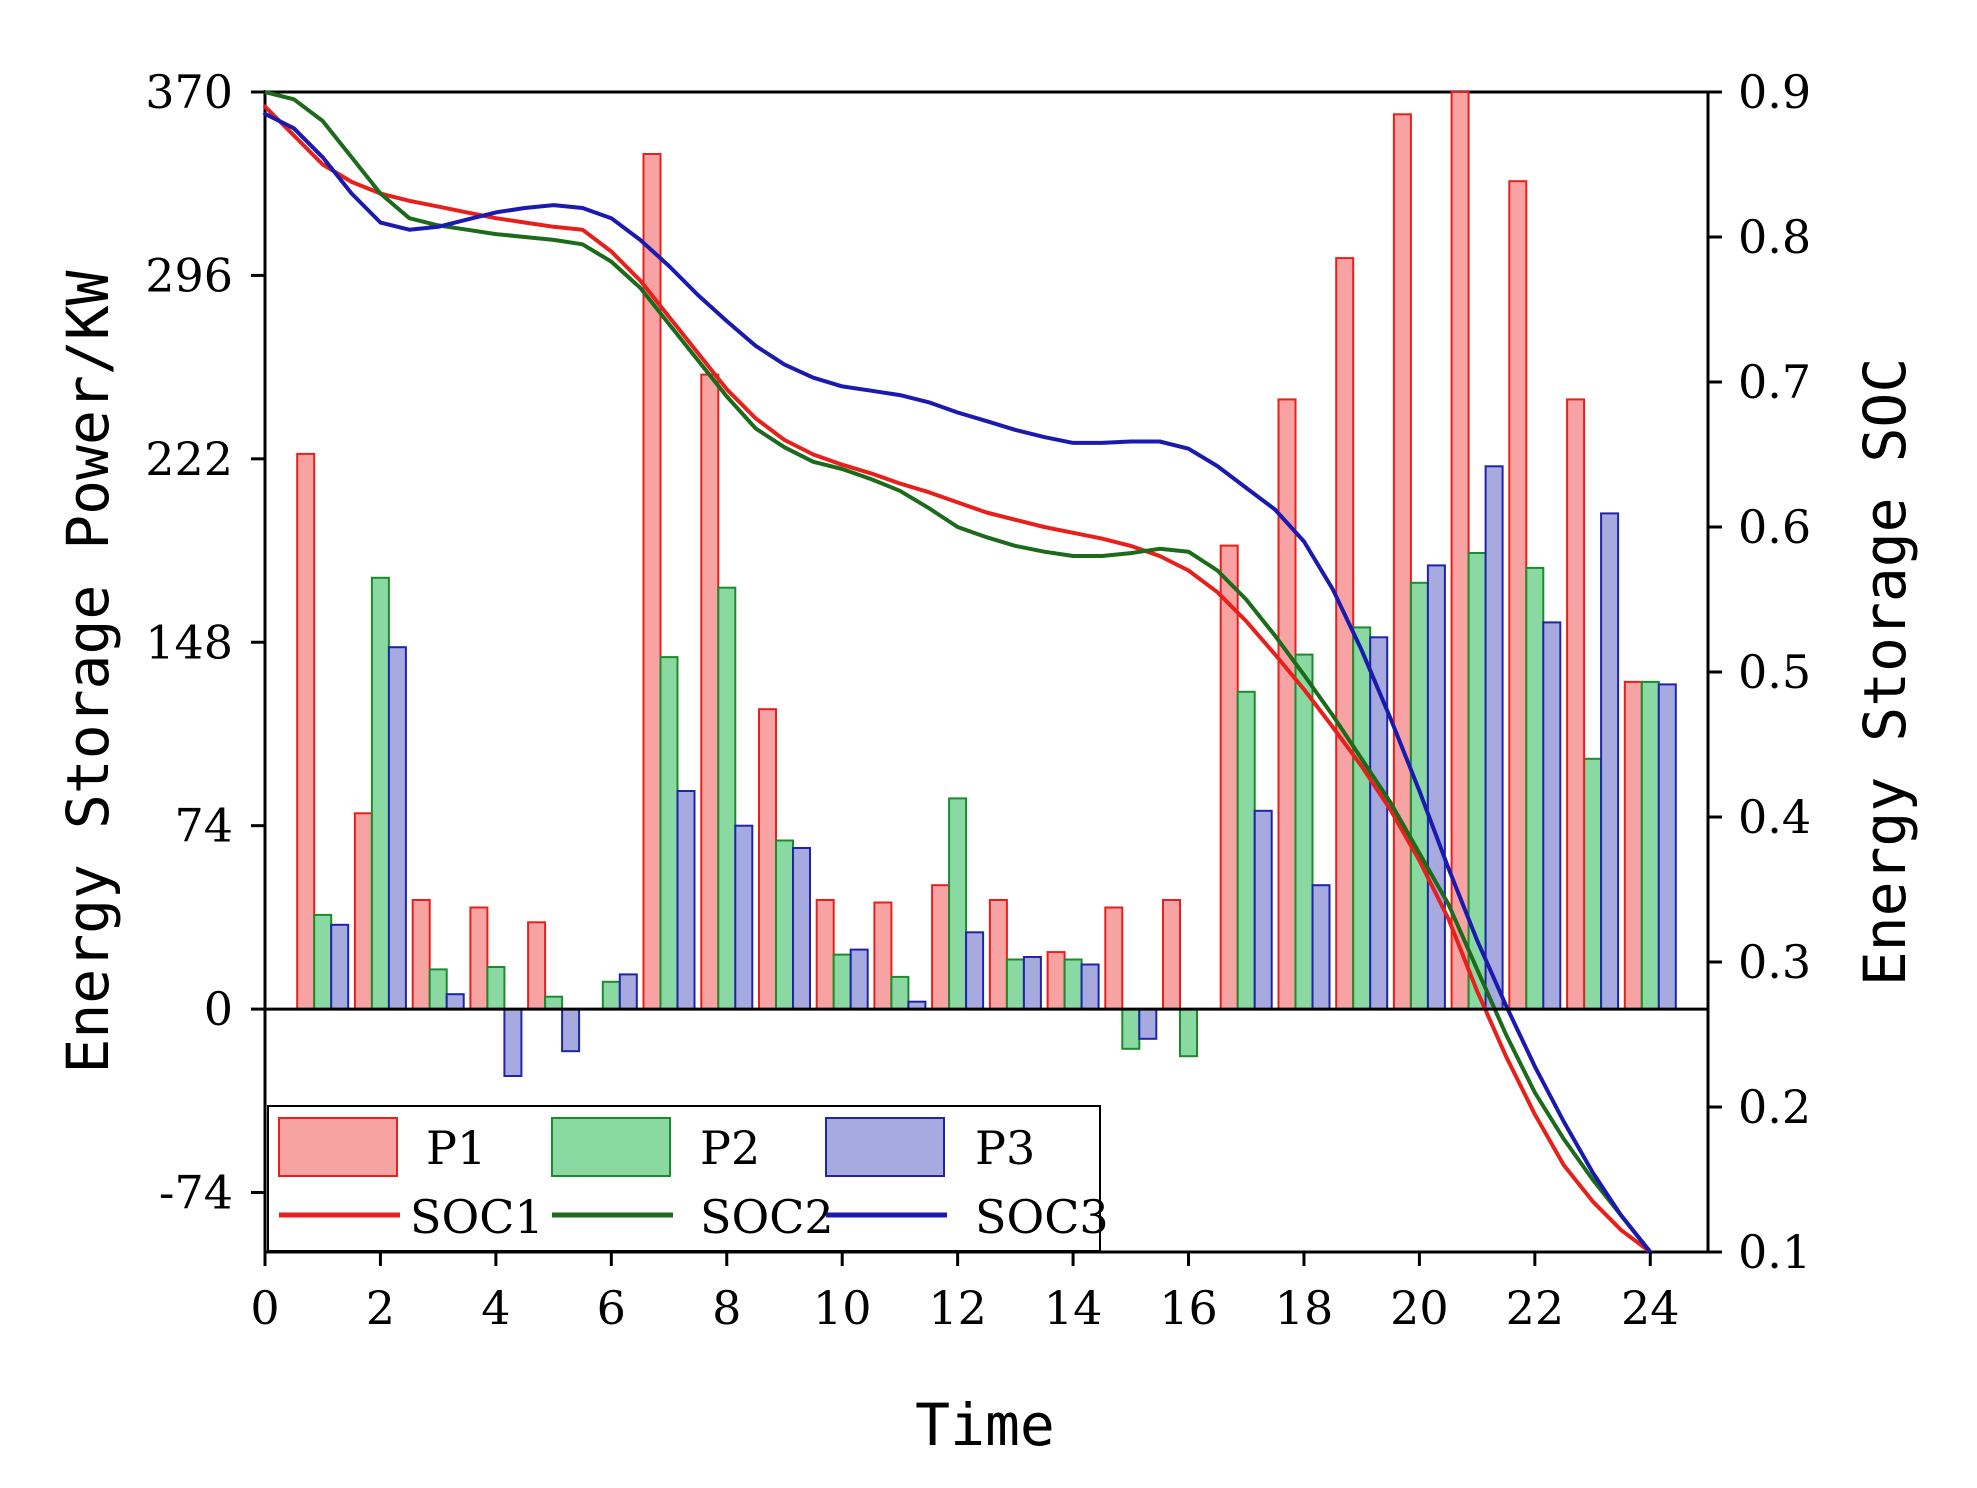  I want to click on y2-tick-label: 0.5, so click(1774, 672).